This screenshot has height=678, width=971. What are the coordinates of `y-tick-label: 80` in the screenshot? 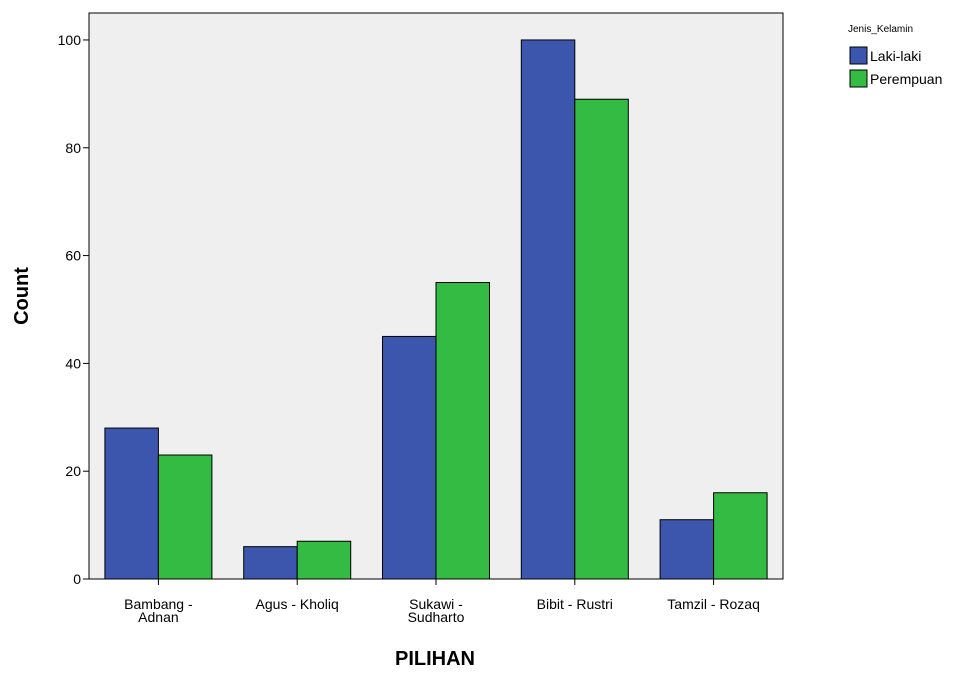 It's located at (73, 148).